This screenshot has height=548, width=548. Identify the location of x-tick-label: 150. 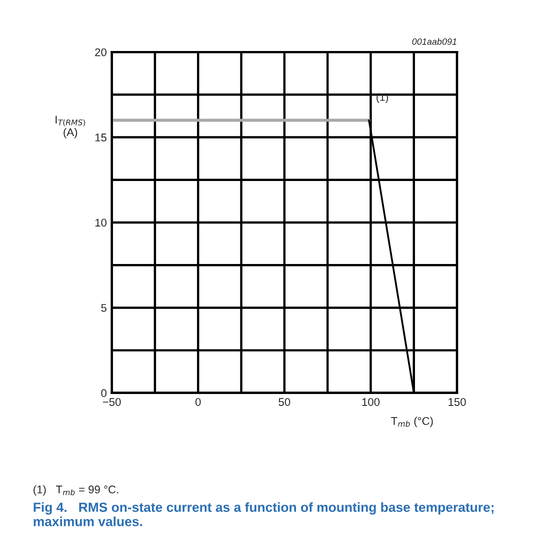
(457, 402).